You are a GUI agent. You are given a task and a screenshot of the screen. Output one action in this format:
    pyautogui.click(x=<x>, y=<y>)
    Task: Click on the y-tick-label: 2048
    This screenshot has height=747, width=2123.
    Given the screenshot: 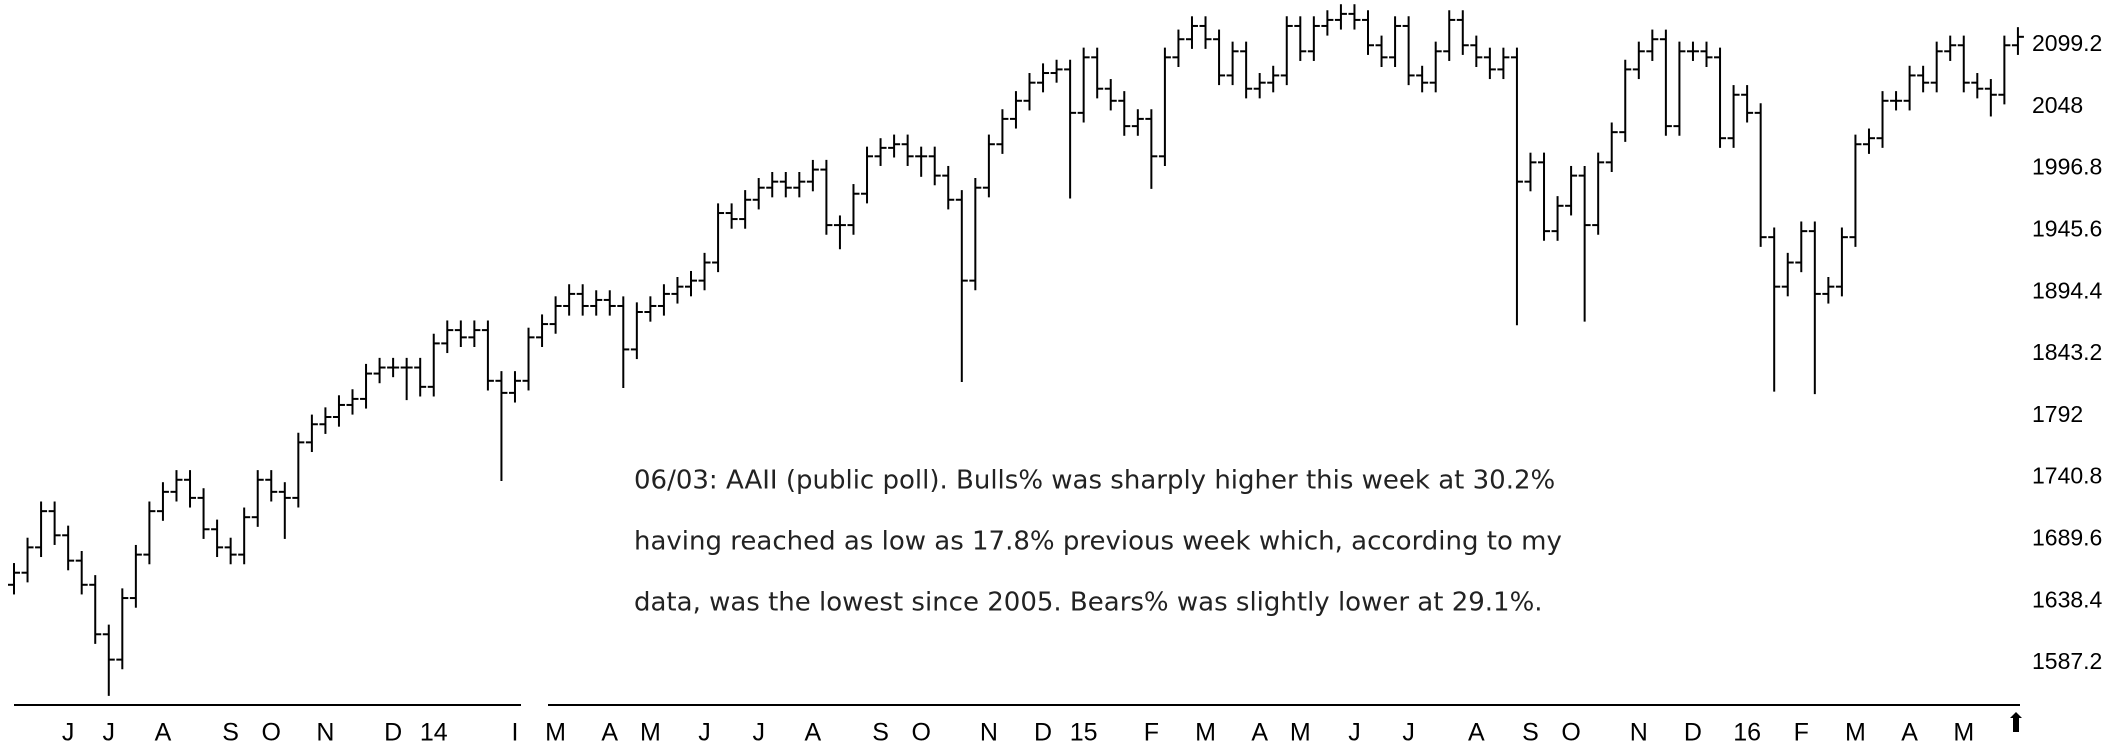 What is the action you would take?
    pyautogui.click(x=2057, y=105)
    